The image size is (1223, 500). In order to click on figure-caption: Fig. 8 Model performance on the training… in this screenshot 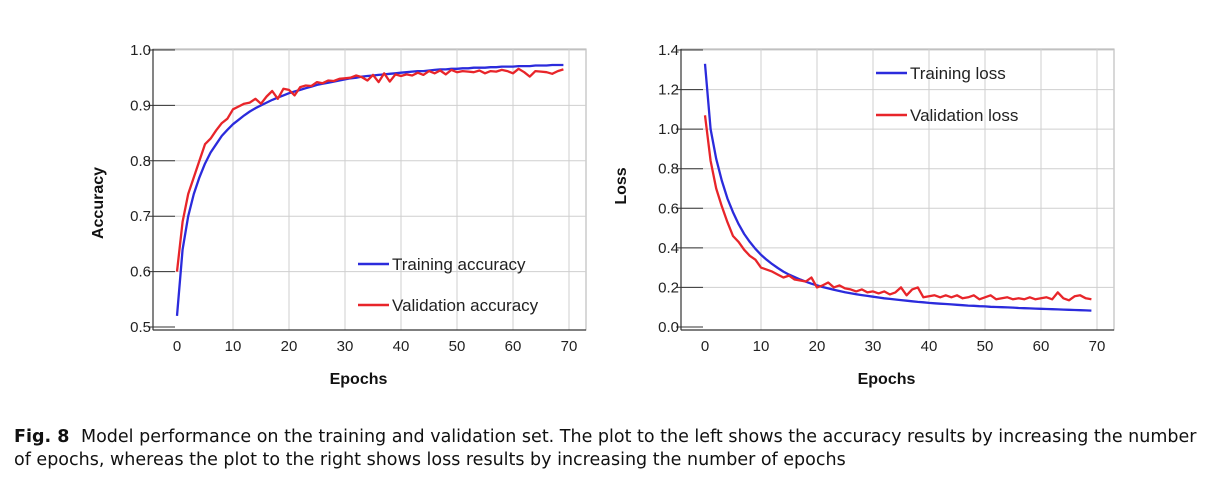, I will do `click(611, 449)`.